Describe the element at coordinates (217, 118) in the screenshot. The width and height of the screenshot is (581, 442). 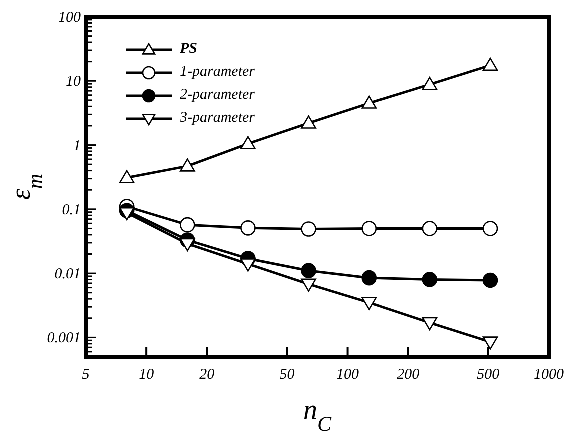
I see `legend-label: 3-parameter` at that location.